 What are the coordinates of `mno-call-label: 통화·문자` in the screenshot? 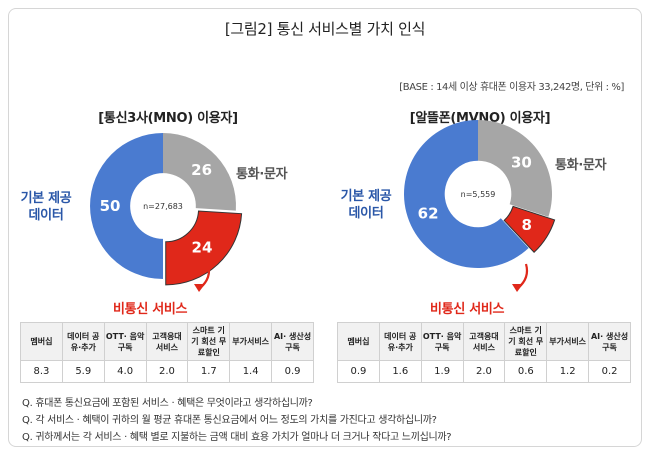 It's located at (262, 174).